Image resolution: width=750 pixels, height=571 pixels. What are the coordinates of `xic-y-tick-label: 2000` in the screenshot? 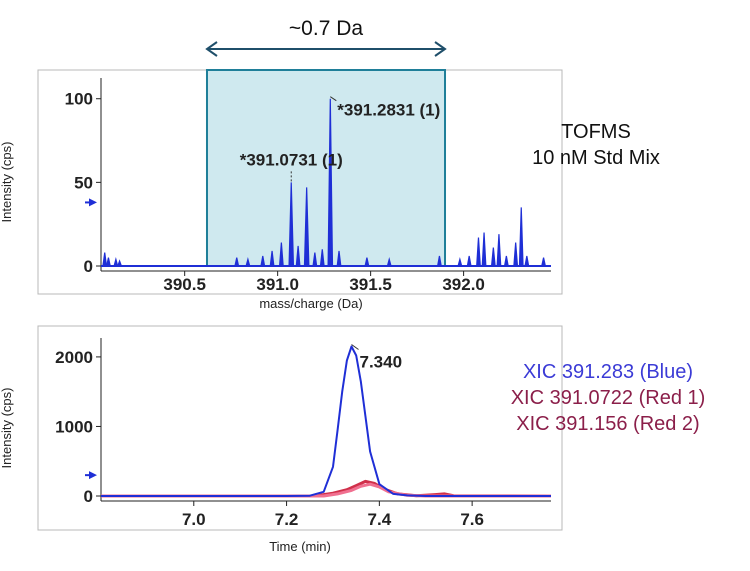 It's located at (74, 357).